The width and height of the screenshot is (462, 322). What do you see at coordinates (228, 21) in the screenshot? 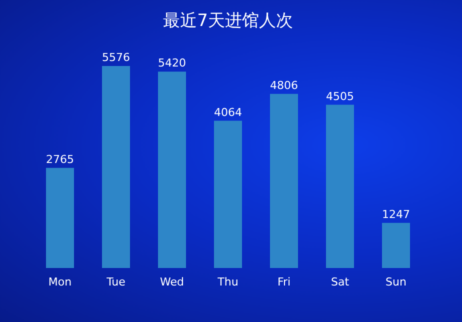
I see `chart-title: 最近7天进馆人次` at bounding box center [228, 21].